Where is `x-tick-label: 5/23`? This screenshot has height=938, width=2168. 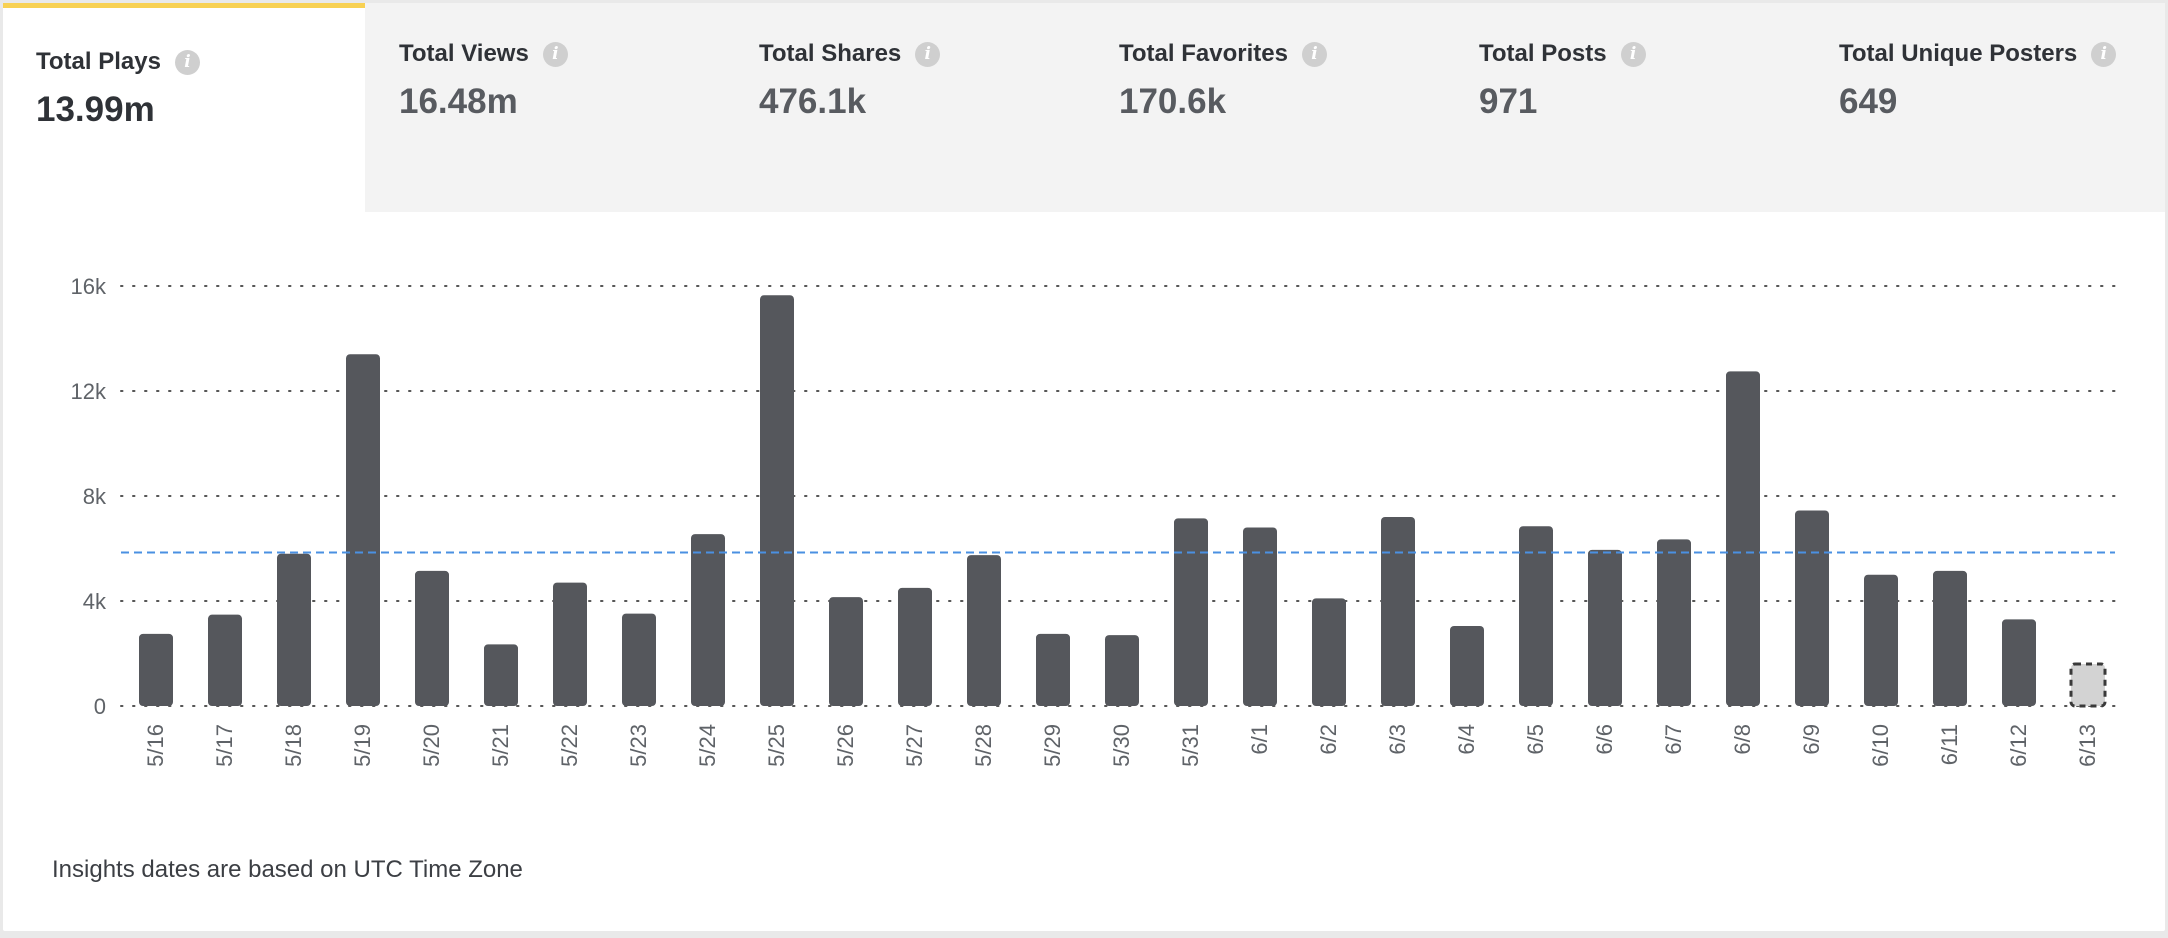
x-tick-label: 5/23 is located at coordinates (638, 745).